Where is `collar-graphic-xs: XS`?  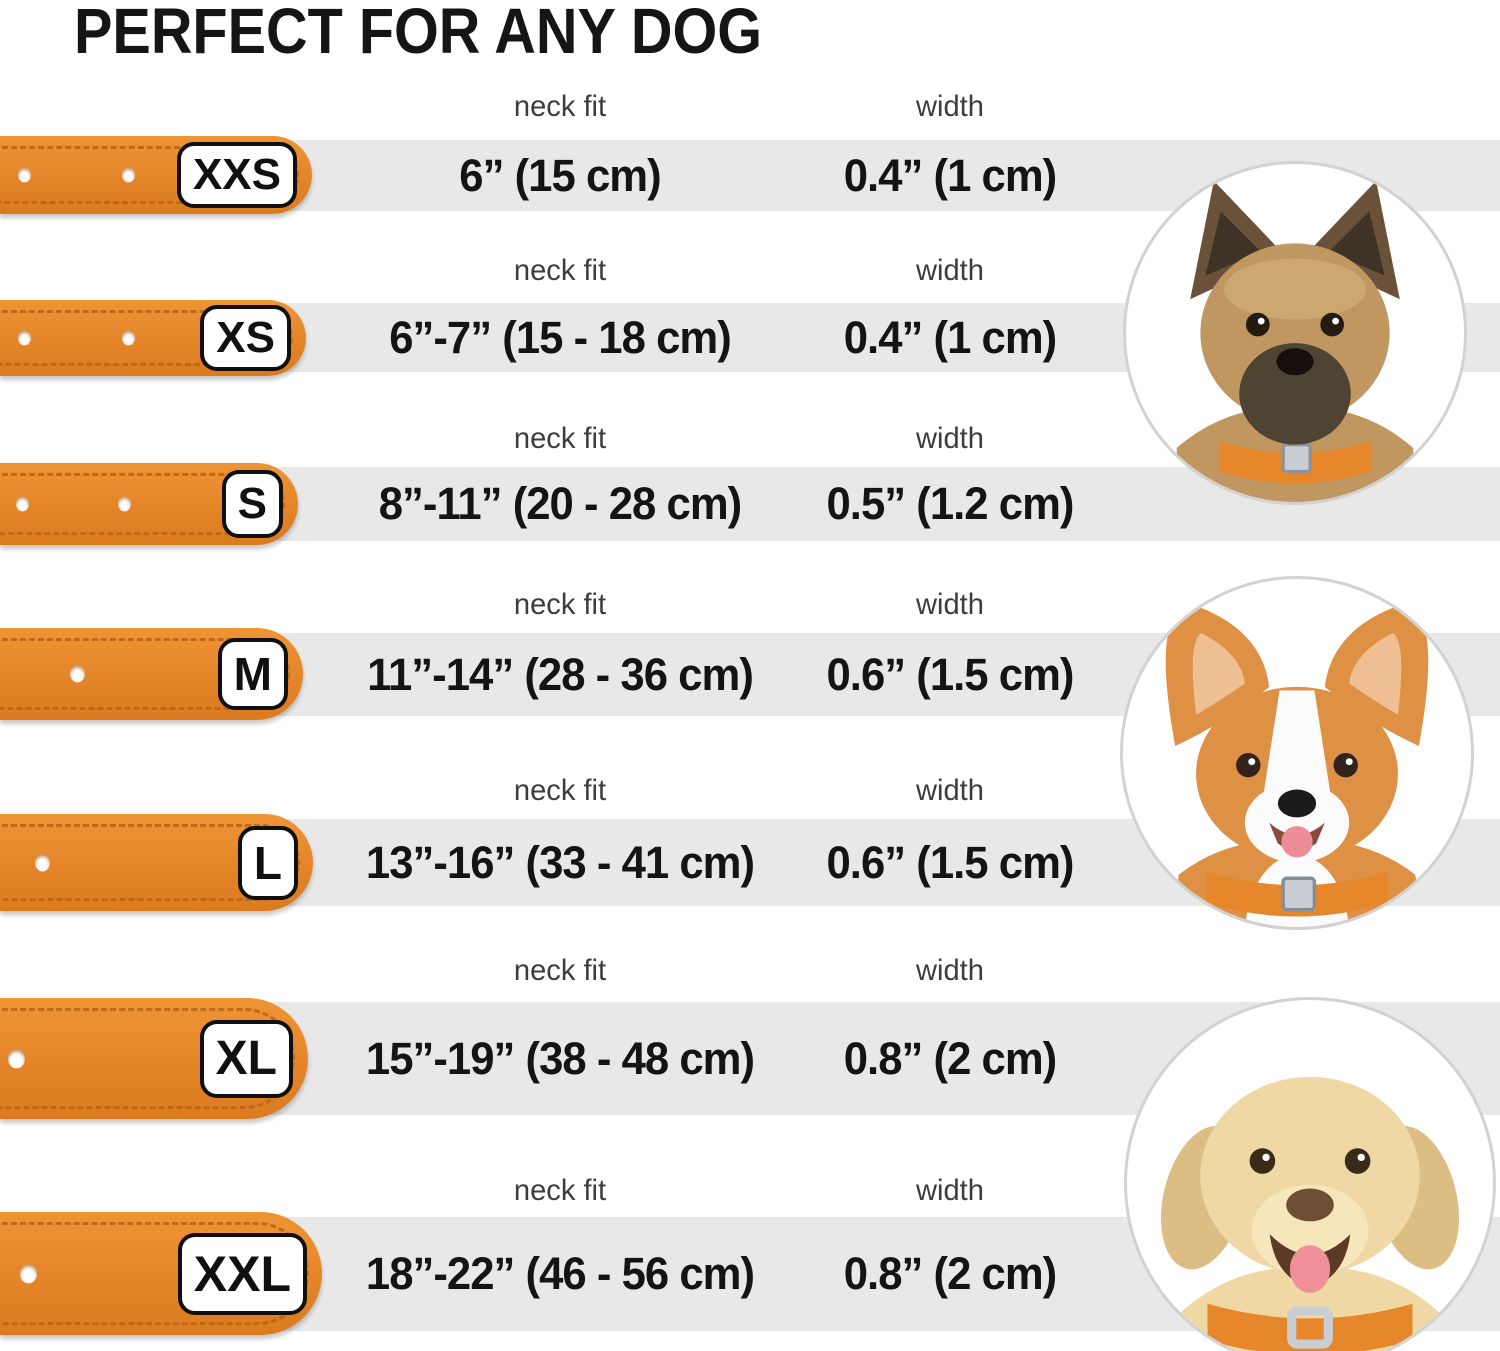 collar-graphic-xs: XS is located at coordinates (153, 338).